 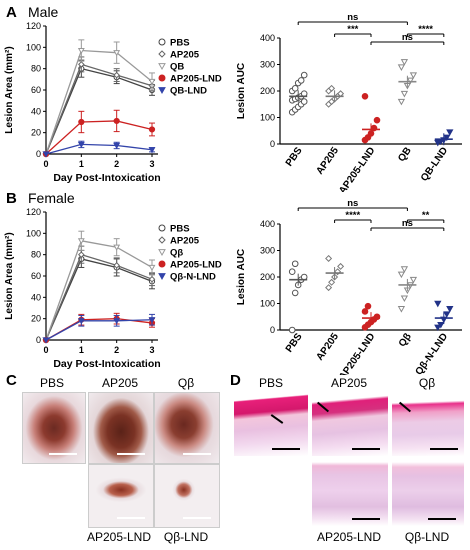 I want to click on photo-c-label-pbs: PBS, so click(x=51, y=383).